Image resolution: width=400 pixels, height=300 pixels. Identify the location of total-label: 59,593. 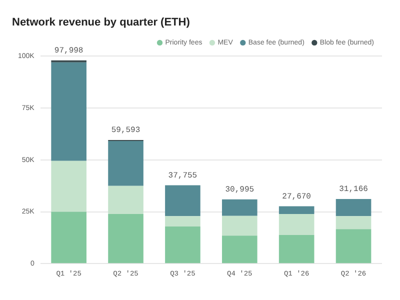
(125, 131).